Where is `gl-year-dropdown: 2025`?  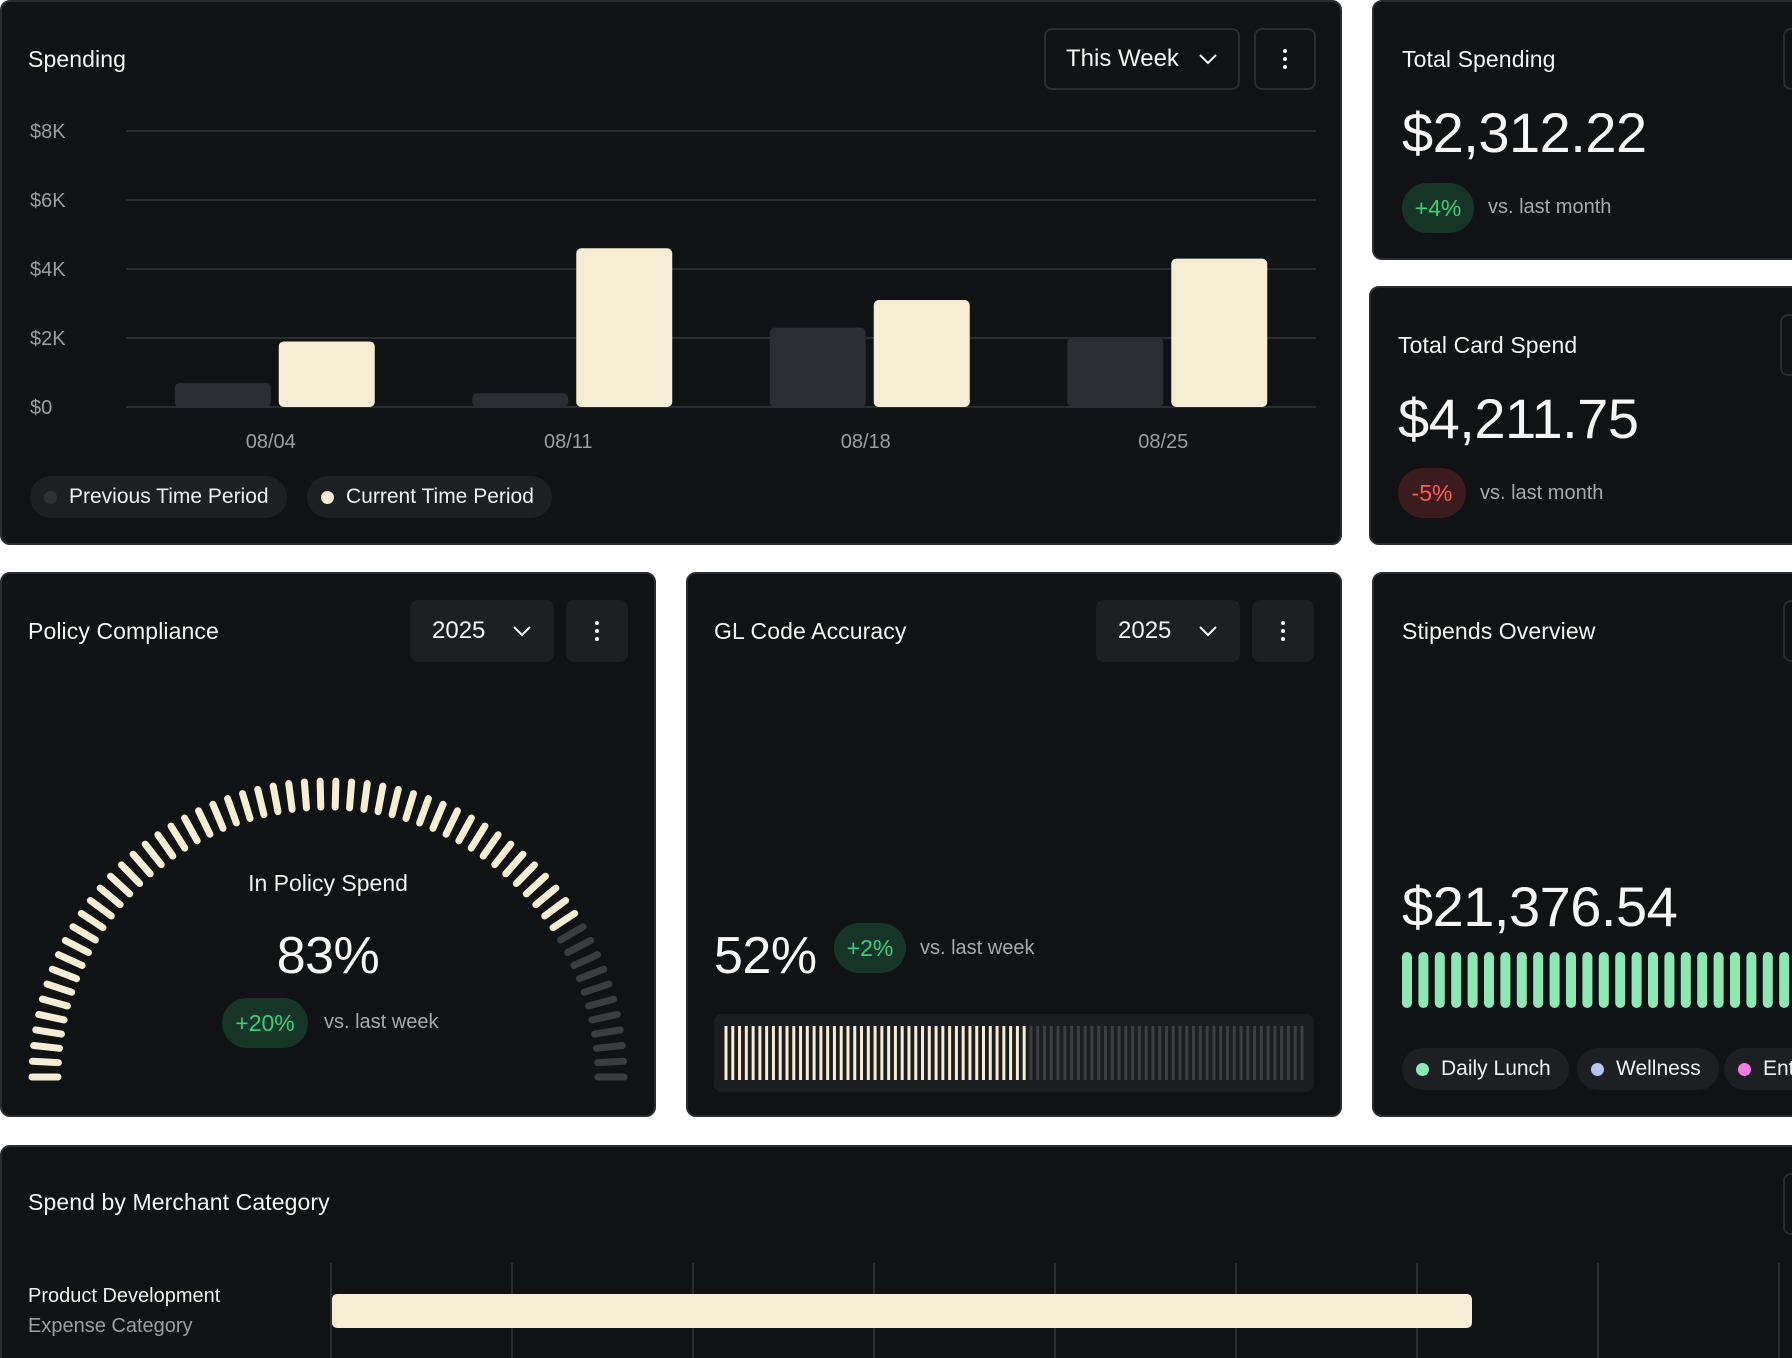
gl-year-dropdown: 2025 is located at coordinates (1168, 631).